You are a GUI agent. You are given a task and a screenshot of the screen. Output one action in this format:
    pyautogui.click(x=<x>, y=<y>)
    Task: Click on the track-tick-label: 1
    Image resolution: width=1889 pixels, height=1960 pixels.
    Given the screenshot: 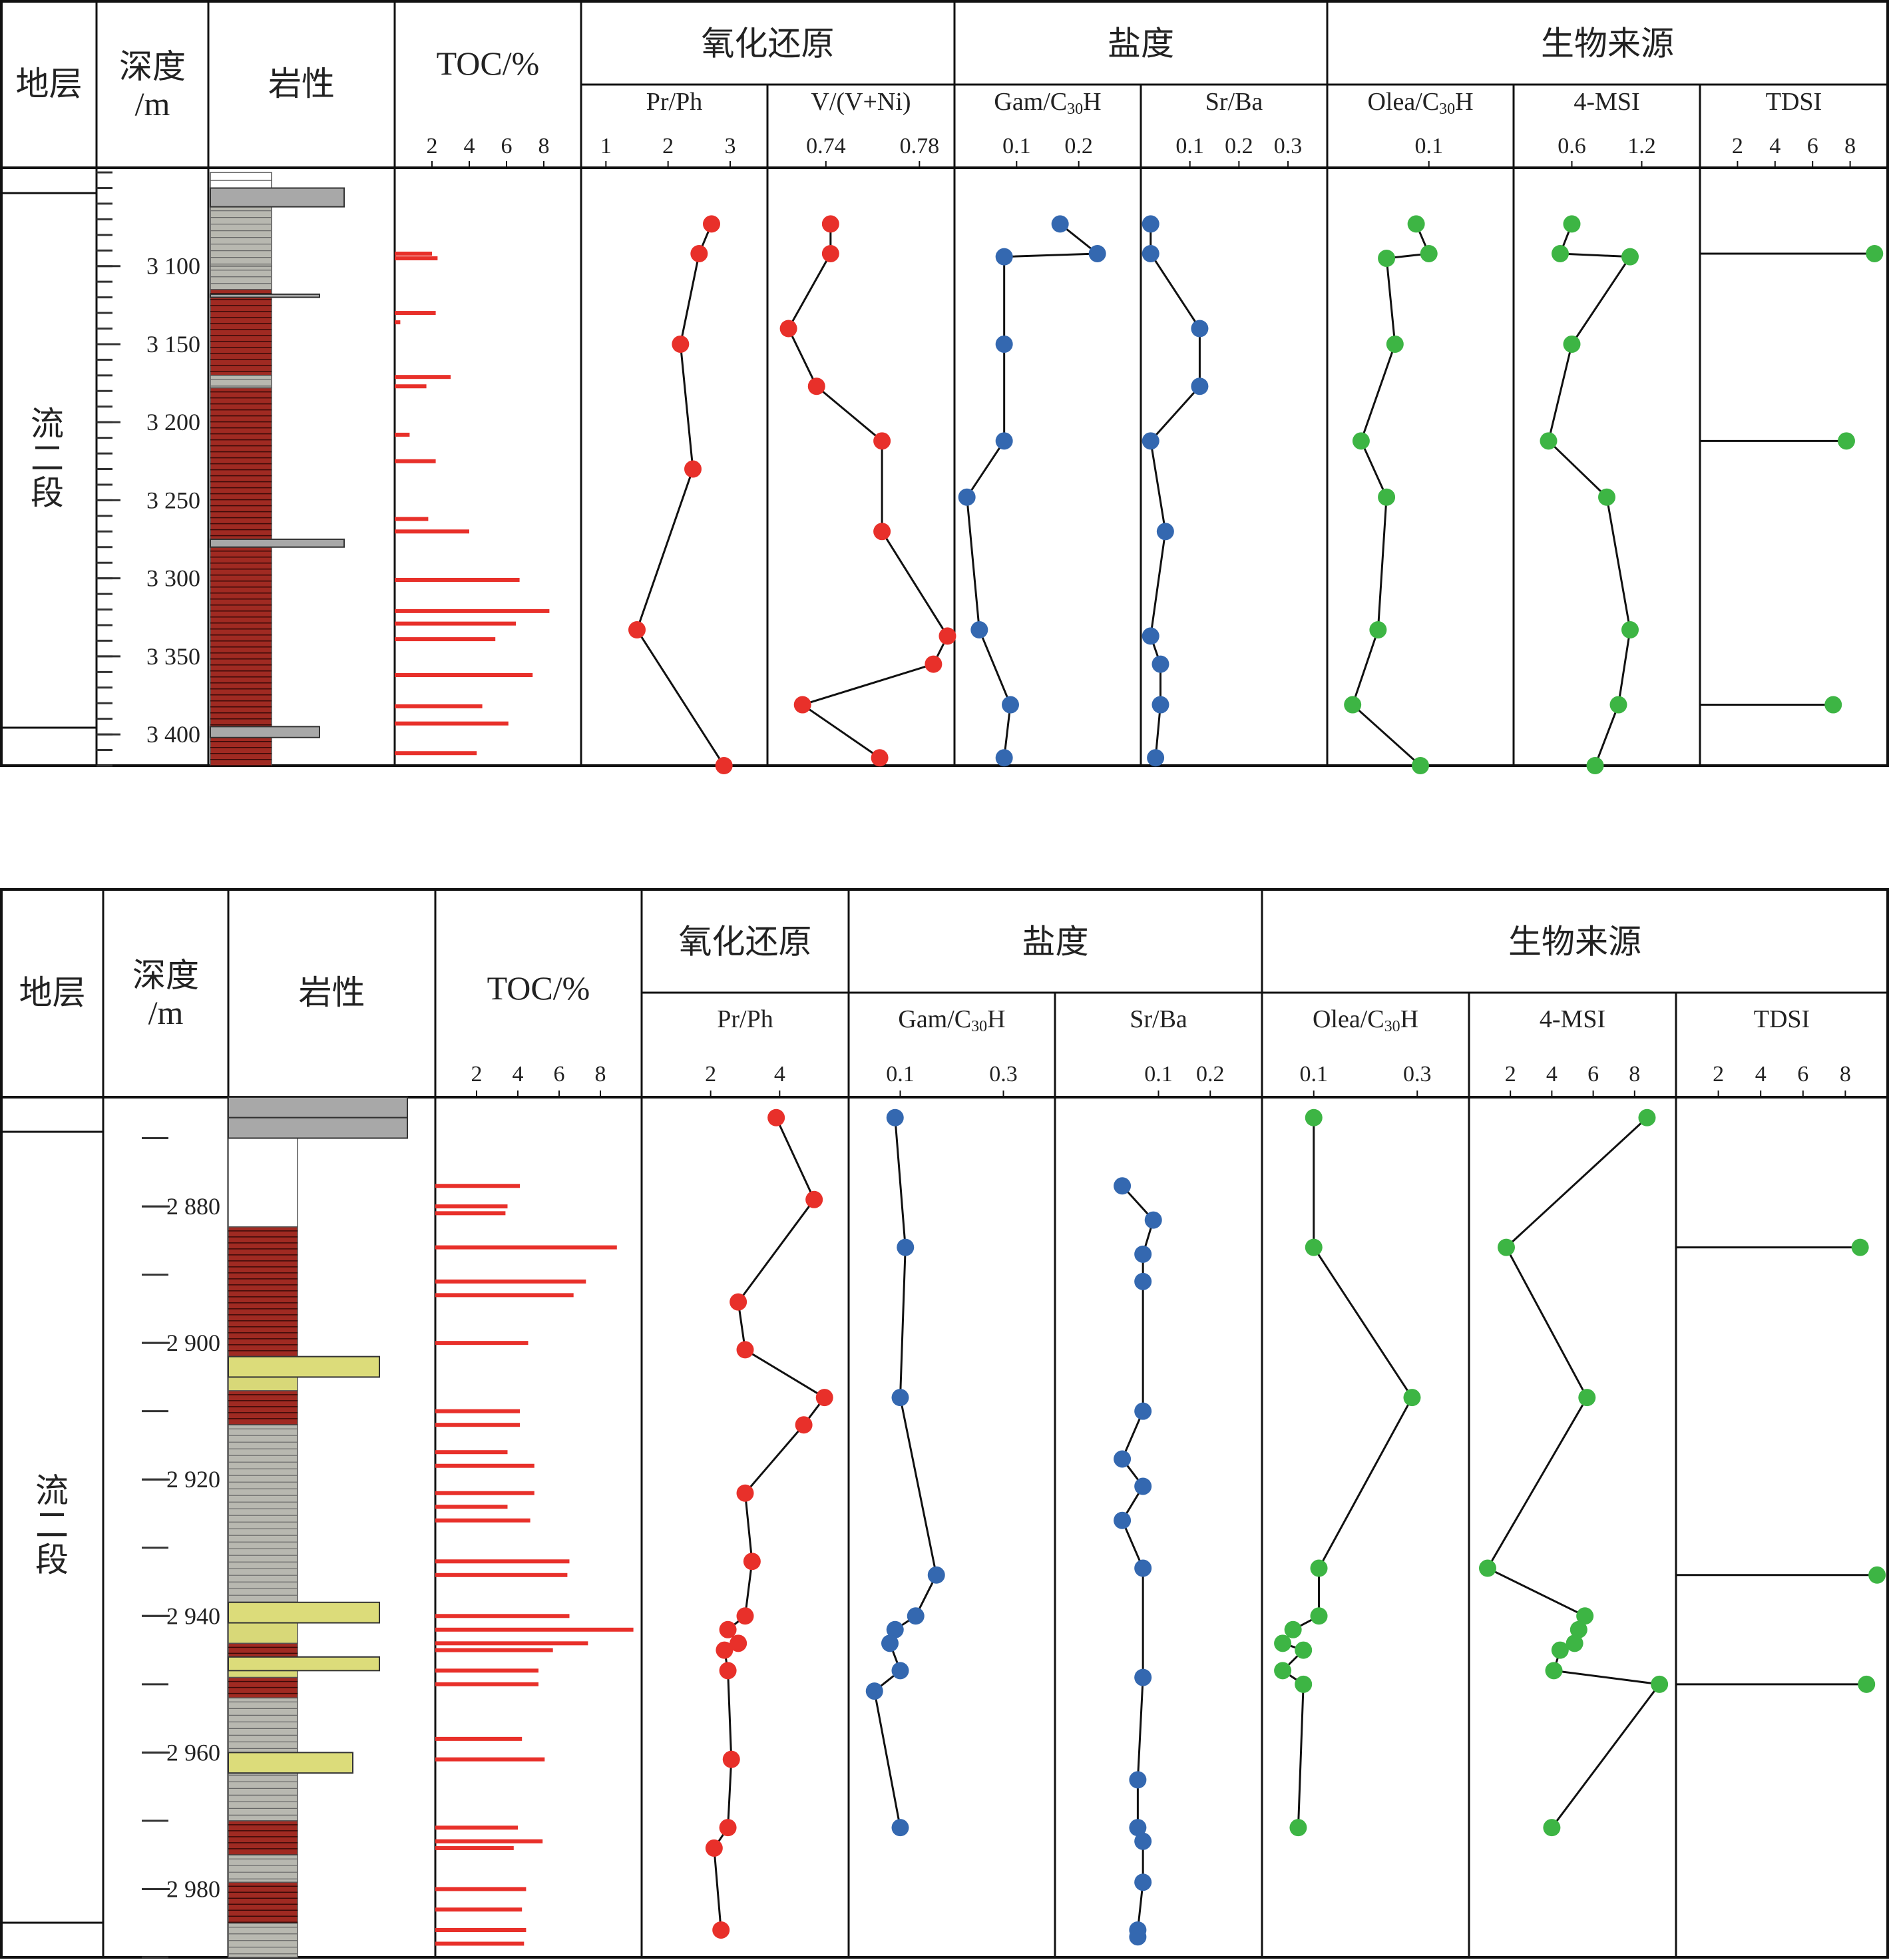 What is the action you would take?
    pyautogui.click(x=606, y=146)
    